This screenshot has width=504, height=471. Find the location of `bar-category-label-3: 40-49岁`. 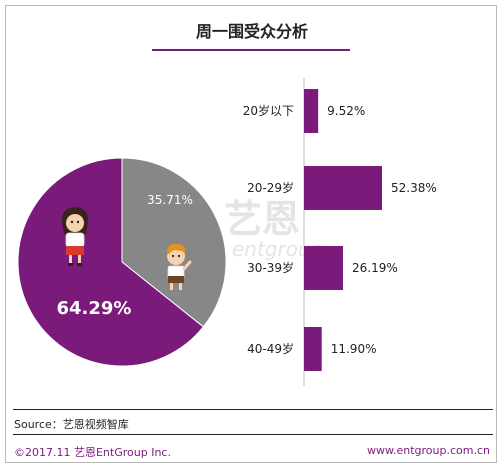

bar-category-label-3: 40-49岁 is located at coordinates (270, 348).